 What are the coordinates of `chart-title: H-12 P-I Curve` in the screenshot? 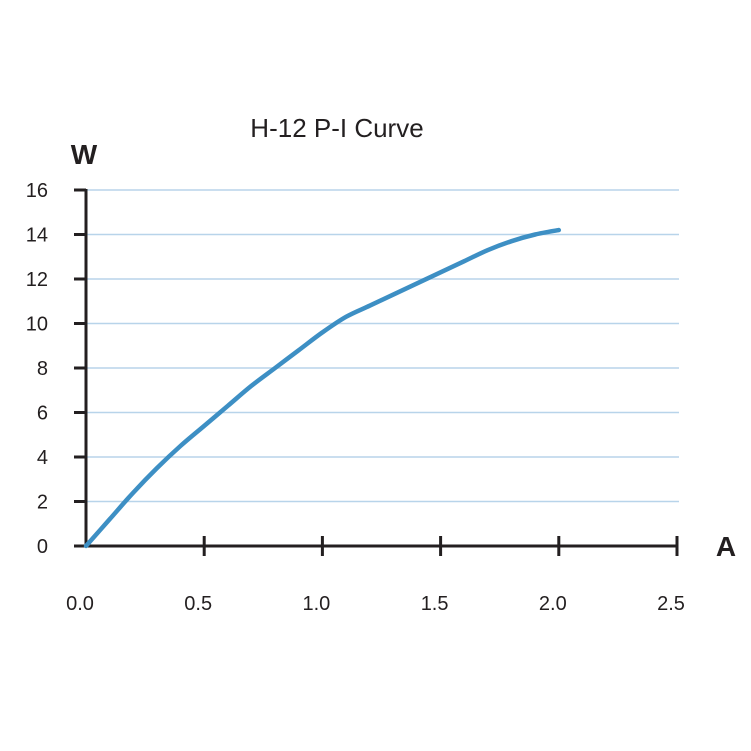 It's located at (336, 128).